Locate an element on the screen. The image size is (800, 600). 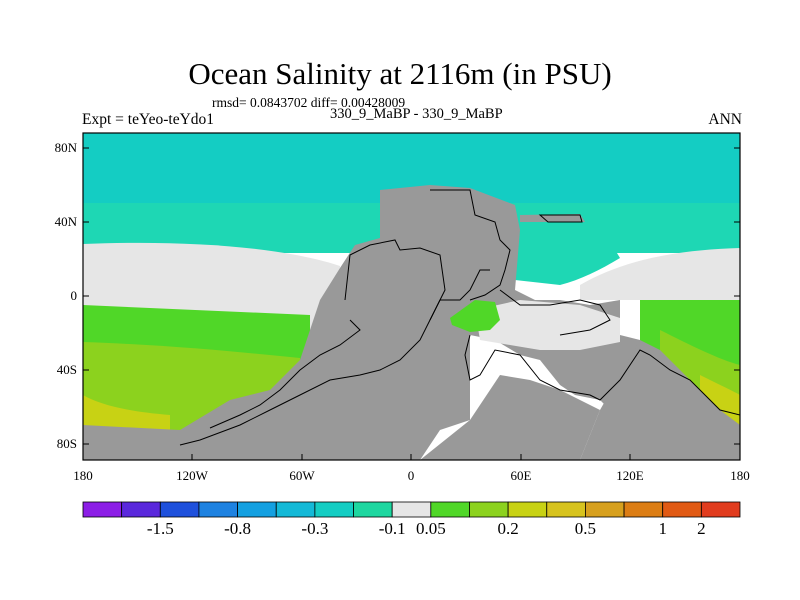
land-pangaea-east is located at coordinates (660, 400).